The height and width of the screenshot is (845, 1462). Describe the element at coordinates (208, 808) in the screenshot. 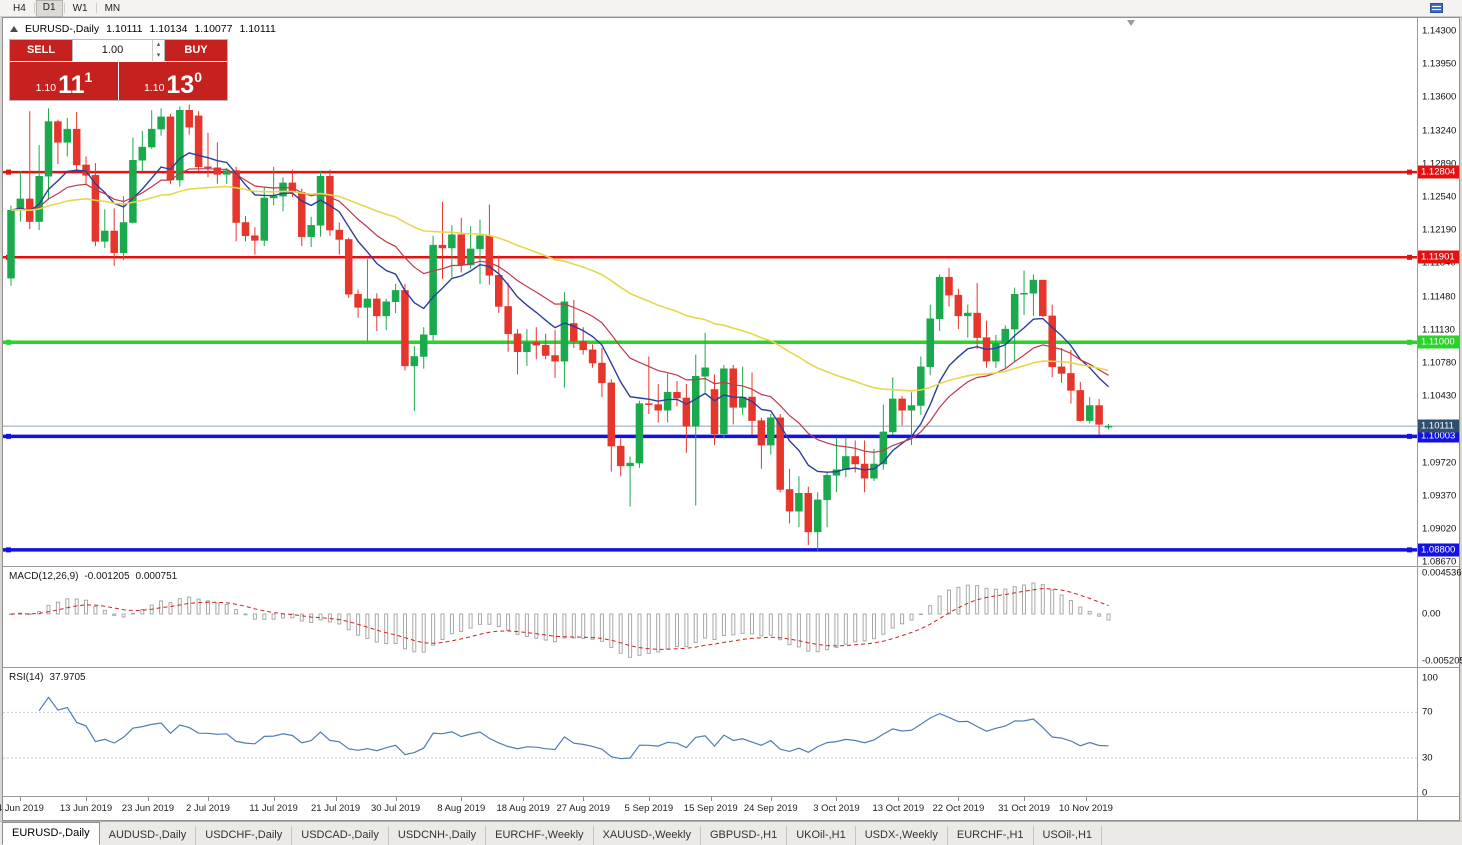

I see `date-label: 2 Jul 2019` at that location.